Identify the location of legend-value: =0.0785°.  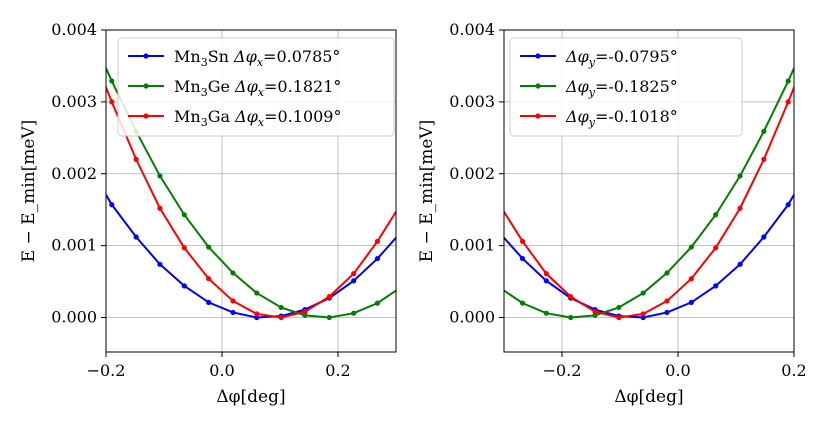
(301, 56).